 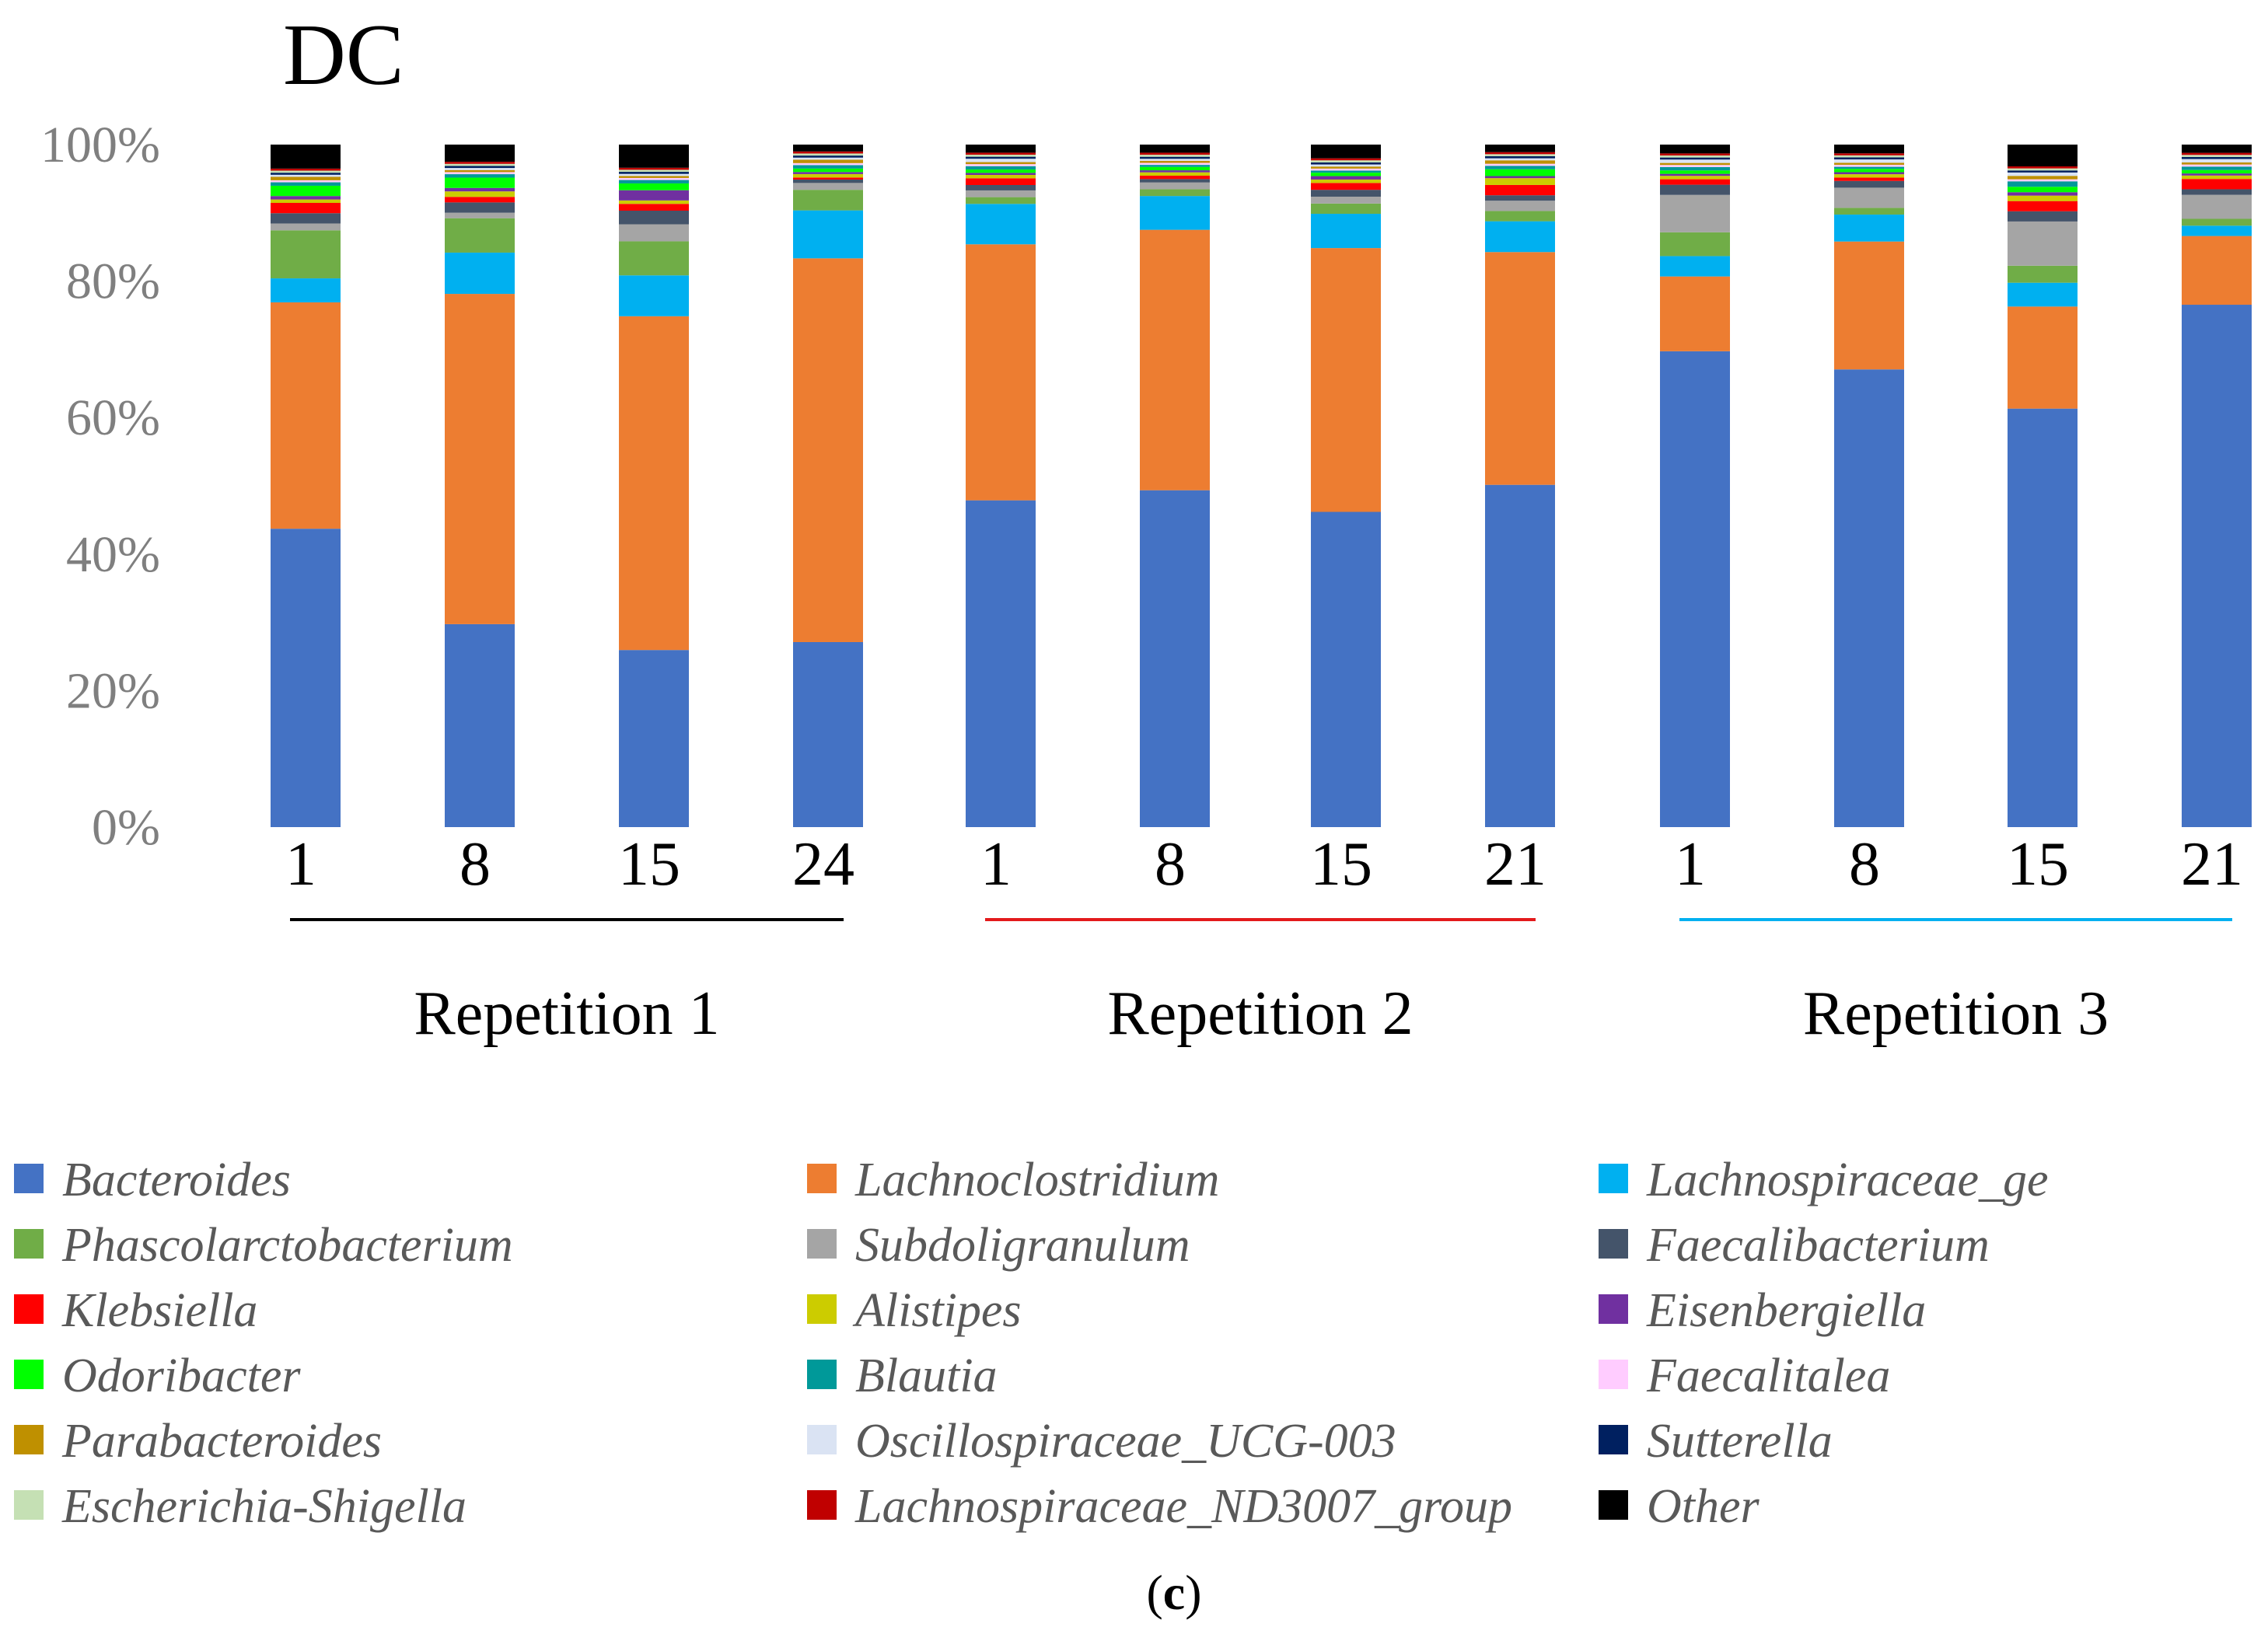 What do you see at coordinates (1125, 1441) in the screenshot?
I see `legend-label: Oscillospiraceae_UCG-003` at bounding box center [1125, 1441].